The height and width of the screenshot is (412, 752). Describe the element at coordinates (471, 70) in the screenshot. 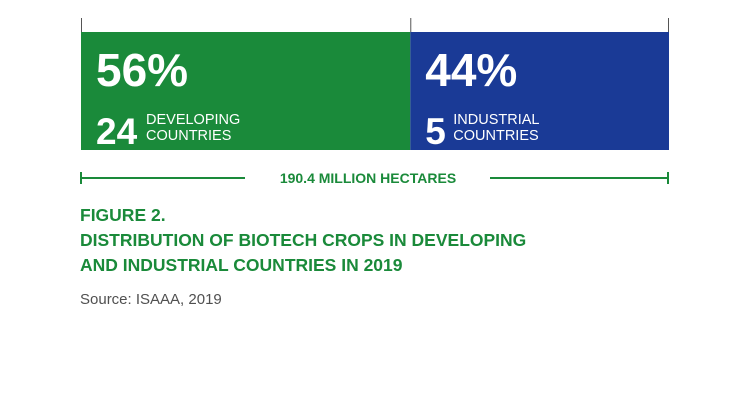

I see `segment-percent-label-1: 44%` at that location.